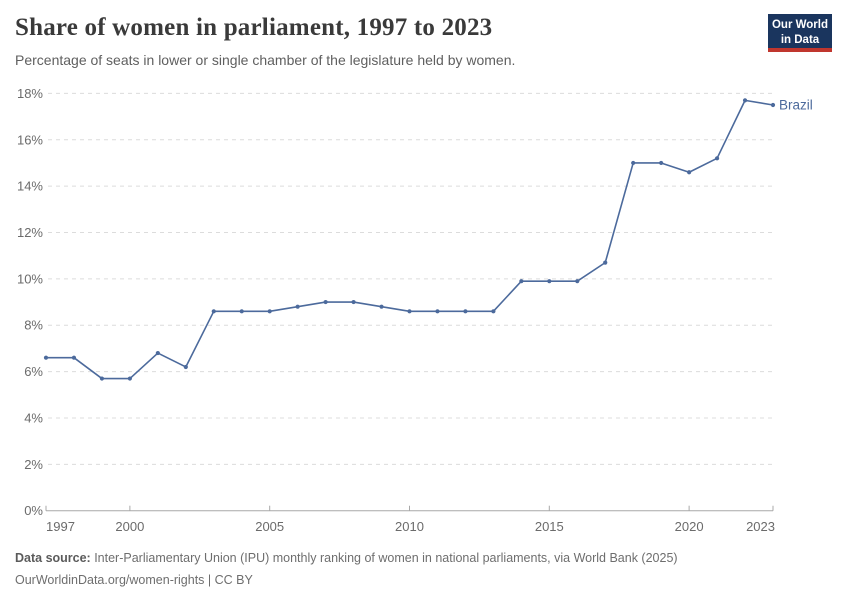  I want to click on x-tick-label-1997: 1997, so click(60, 526).